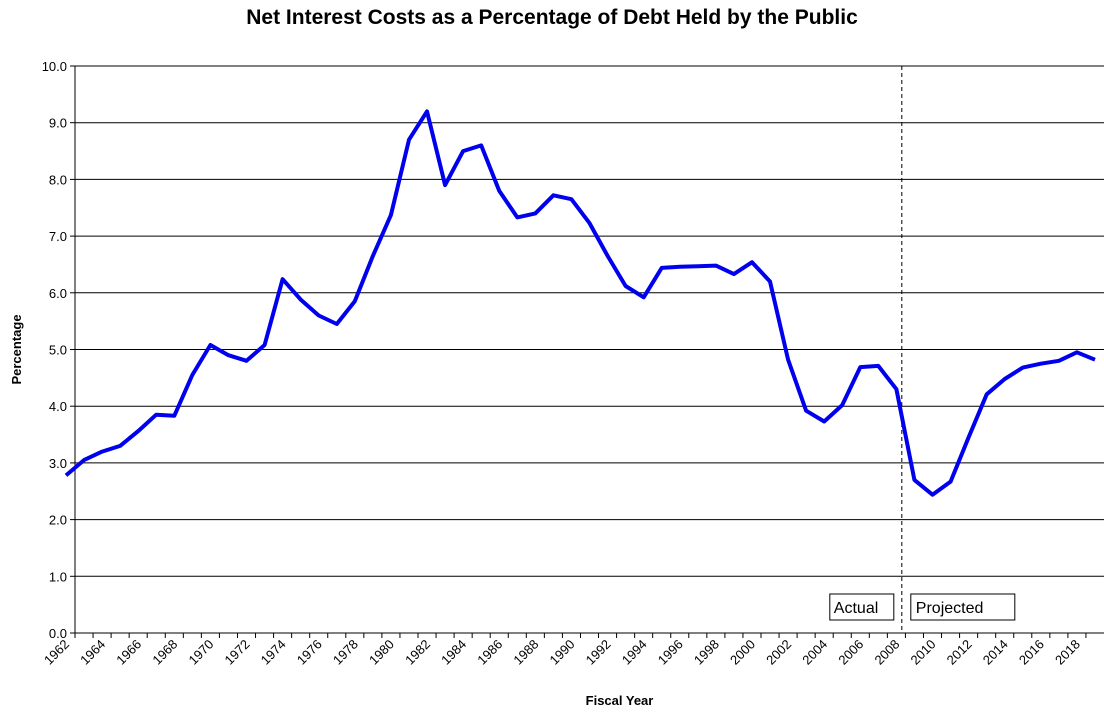 This screenshot has height=715, width=1104. Describe the element at coordinates (670, 652) in the screenshot. I see `x-tick-label: 1996` at that location.